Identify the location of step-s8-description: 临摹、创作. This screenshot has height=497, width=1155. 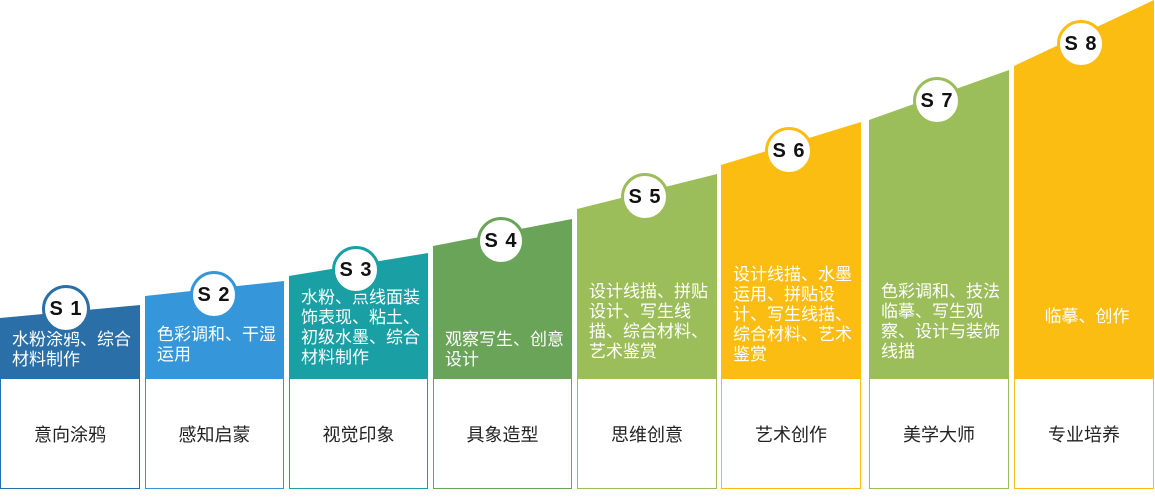
(1087, 317).